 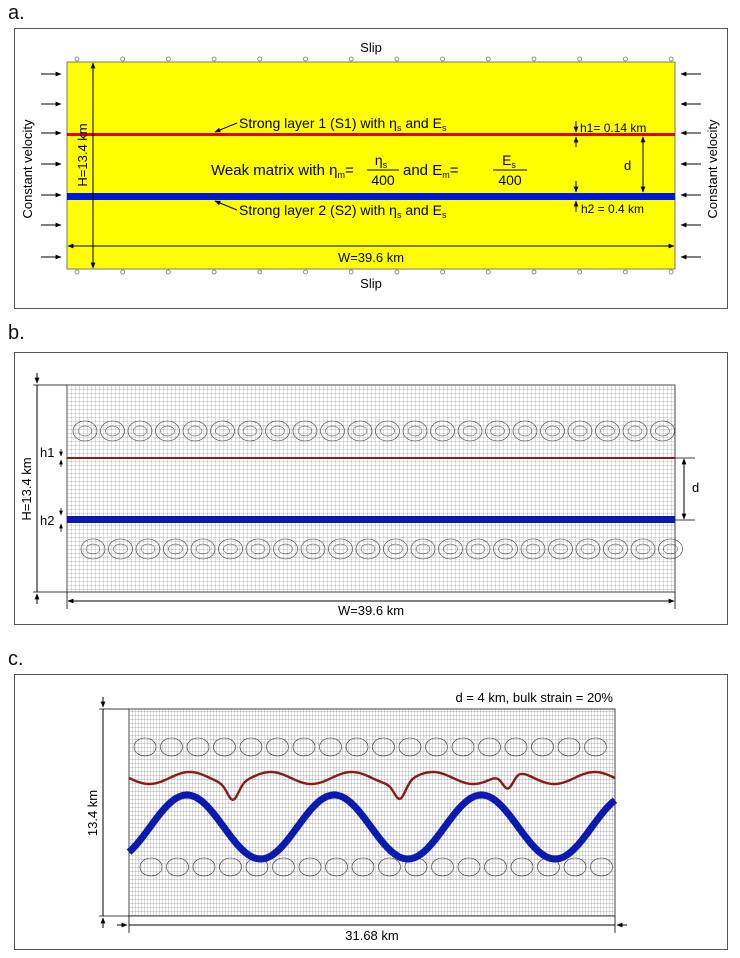 I want to click on panel-a-label: a., so click(x=16, y=13).